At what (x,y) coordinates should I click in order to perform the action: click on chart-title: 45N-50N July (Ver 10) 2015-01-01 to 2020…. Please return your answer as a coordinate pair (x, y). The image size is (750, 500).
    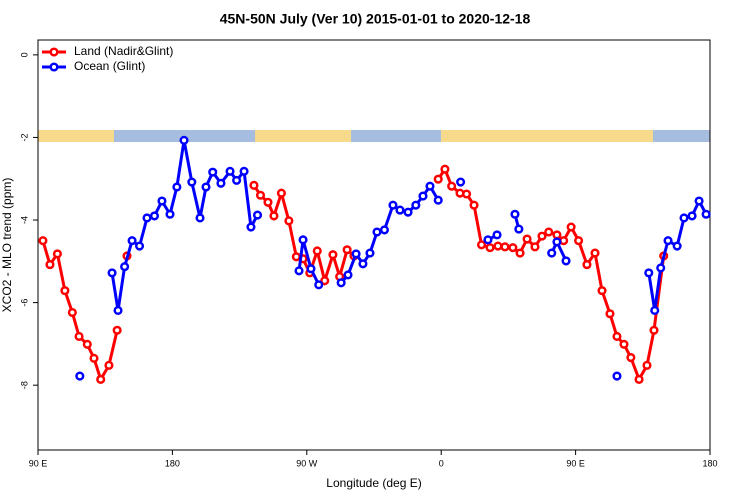
    Looking at the image, I should click on (375, 19).